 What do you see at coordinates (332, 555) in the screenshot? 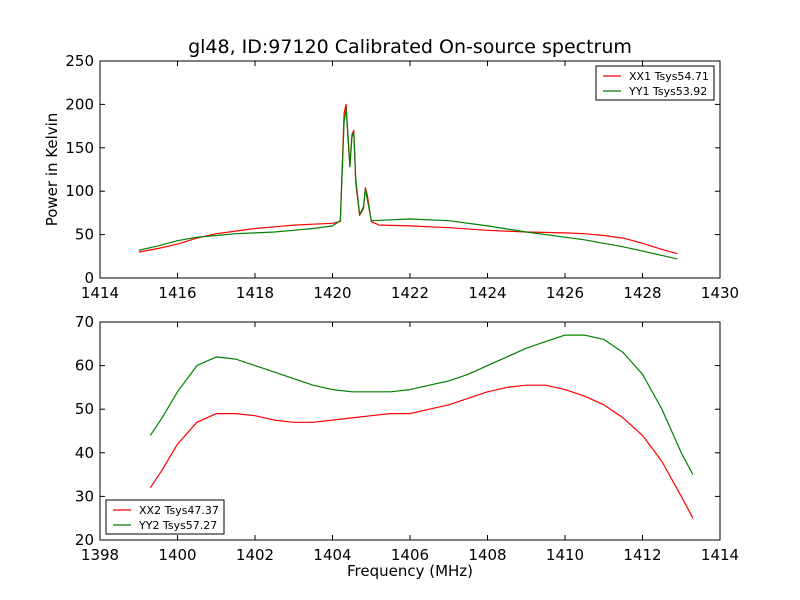
I see `x-tick-label: 1404` at bounding box center [332, 555].